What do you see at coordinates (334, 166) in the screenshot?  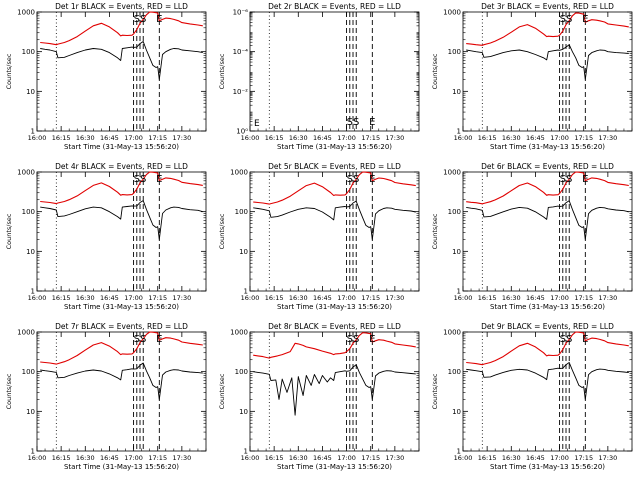 I see `panel-title: Det 5r BLACK = Events, RED = LLD` at bounding box center [334, 166].